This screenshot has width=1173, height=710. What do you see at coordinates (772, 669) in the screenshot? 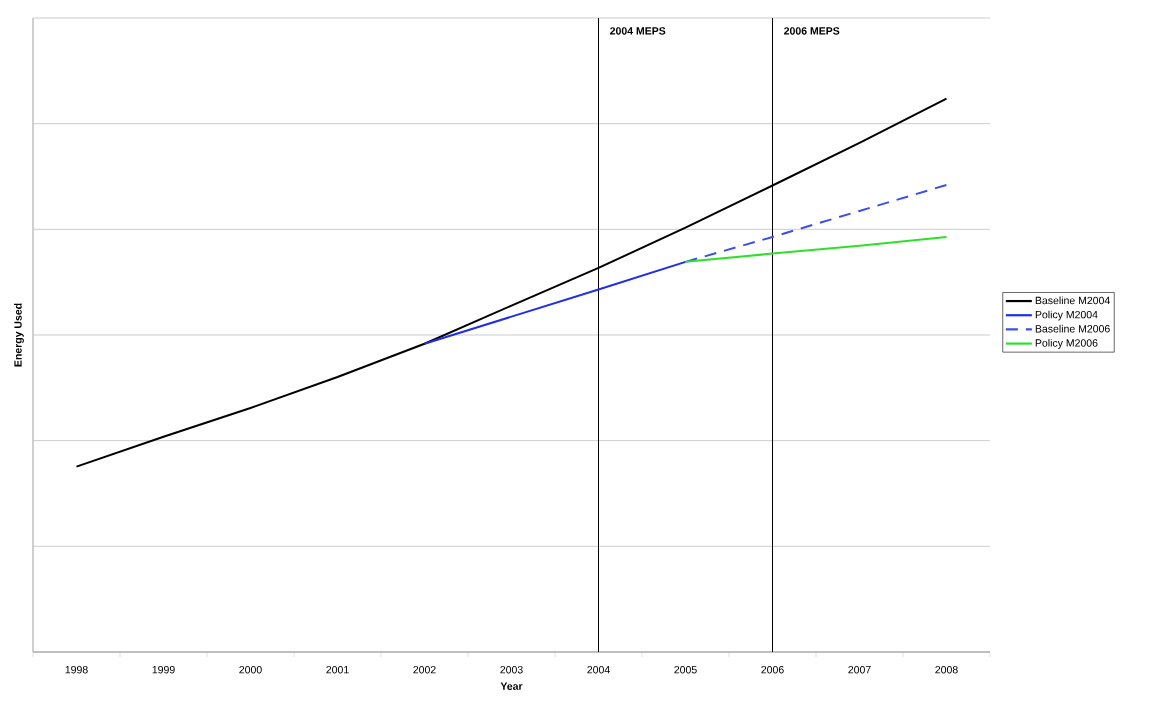
I see `x-tick-label: 2006` at bounding box center [772, 669].